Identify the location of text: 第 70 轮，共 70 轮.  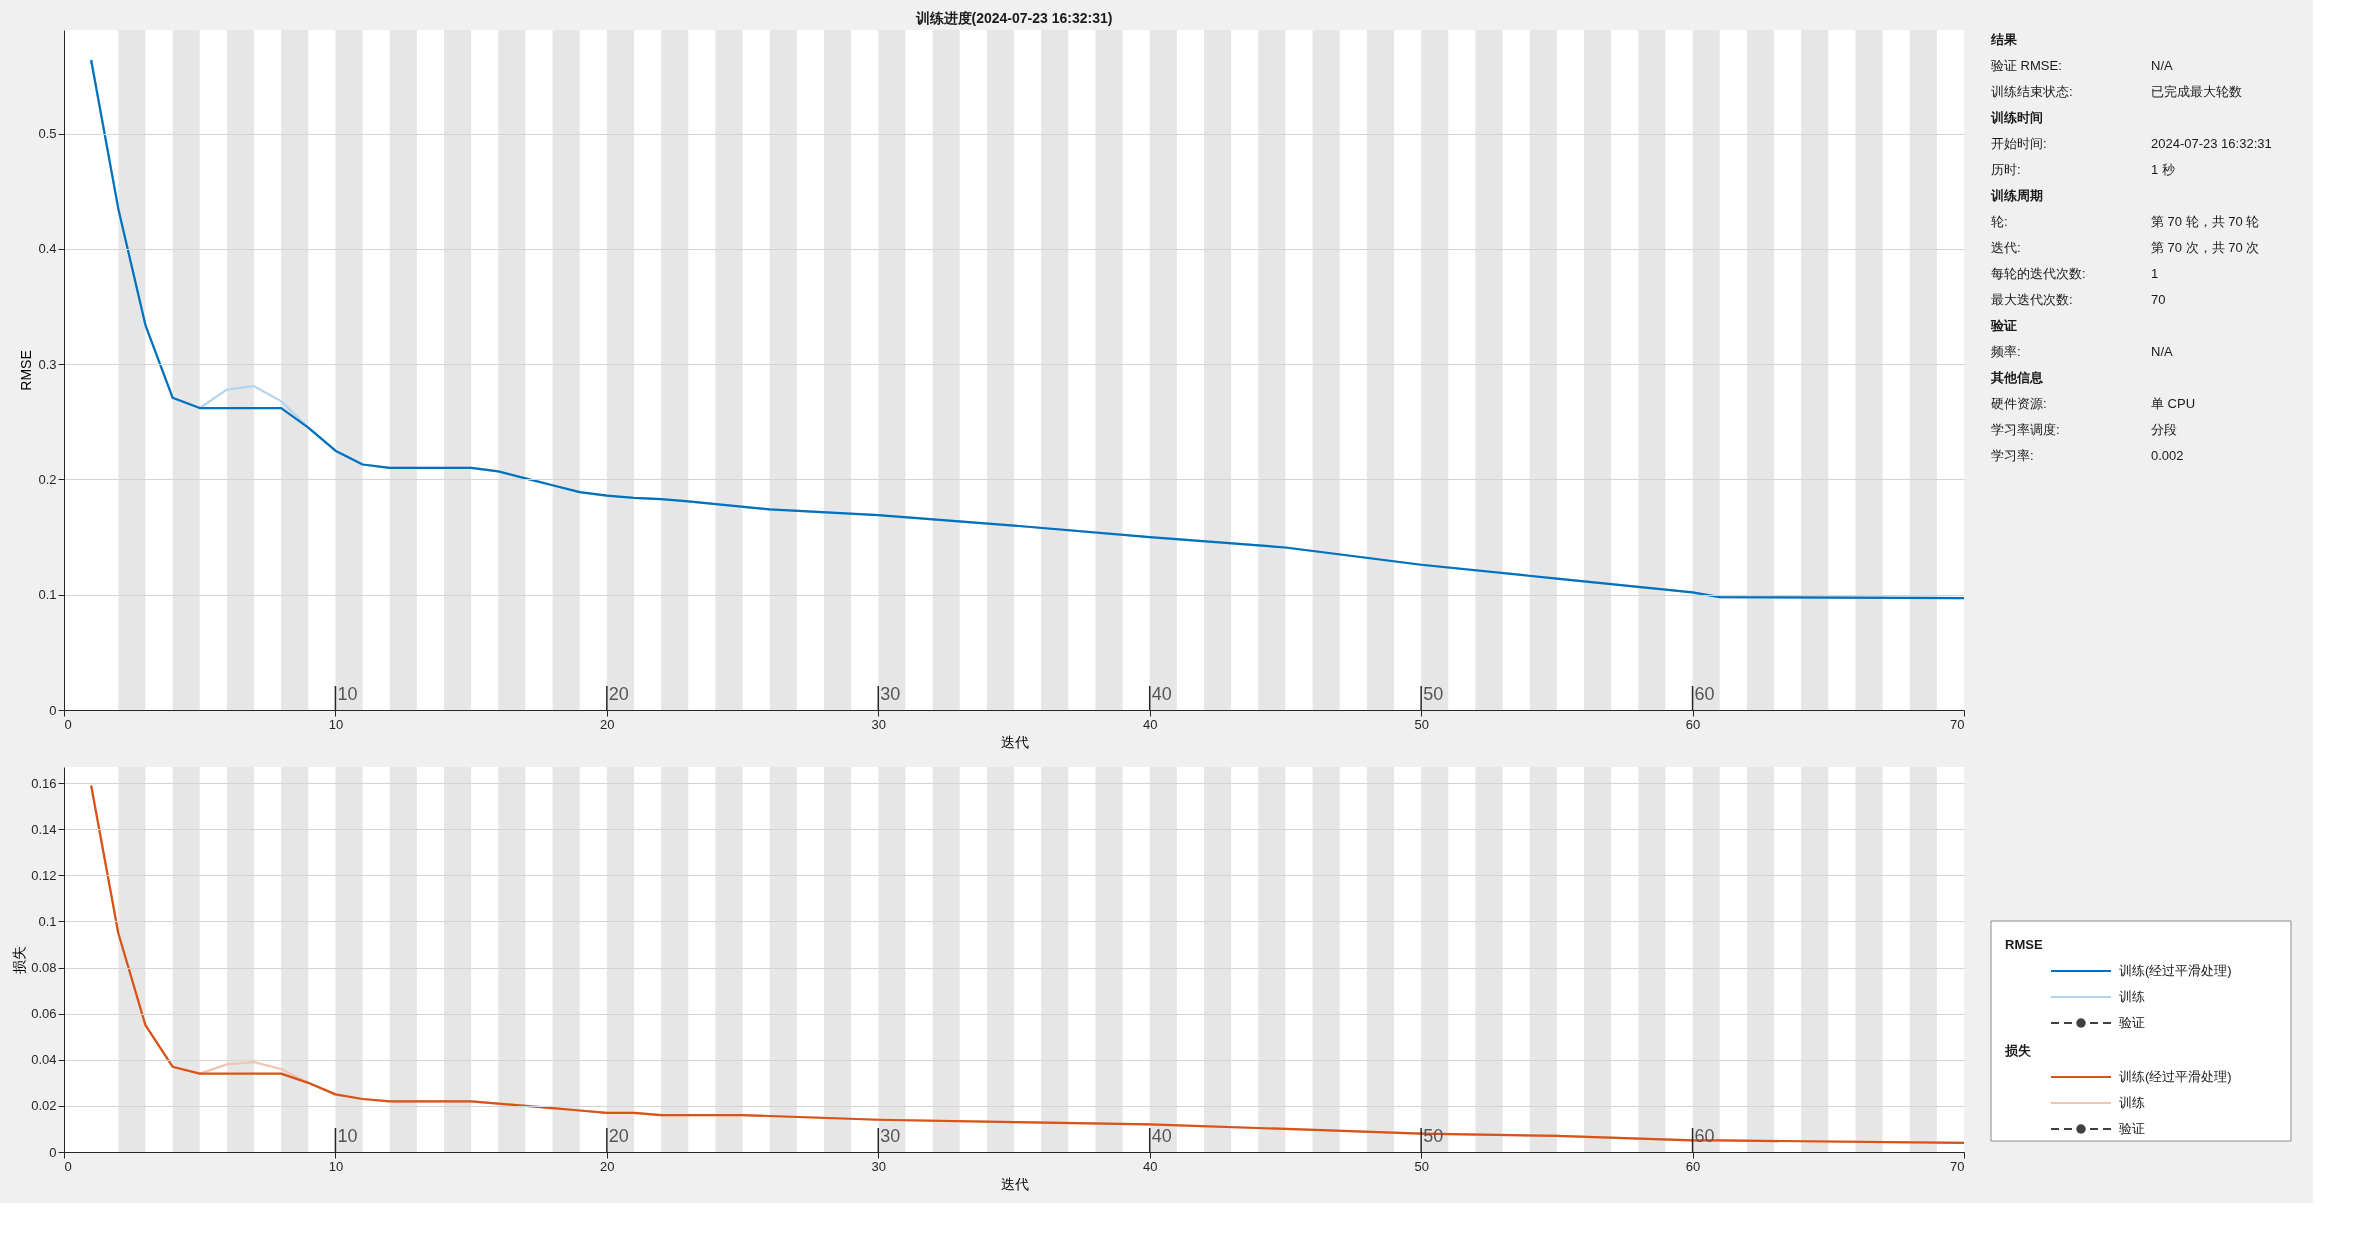
(2205, 221).